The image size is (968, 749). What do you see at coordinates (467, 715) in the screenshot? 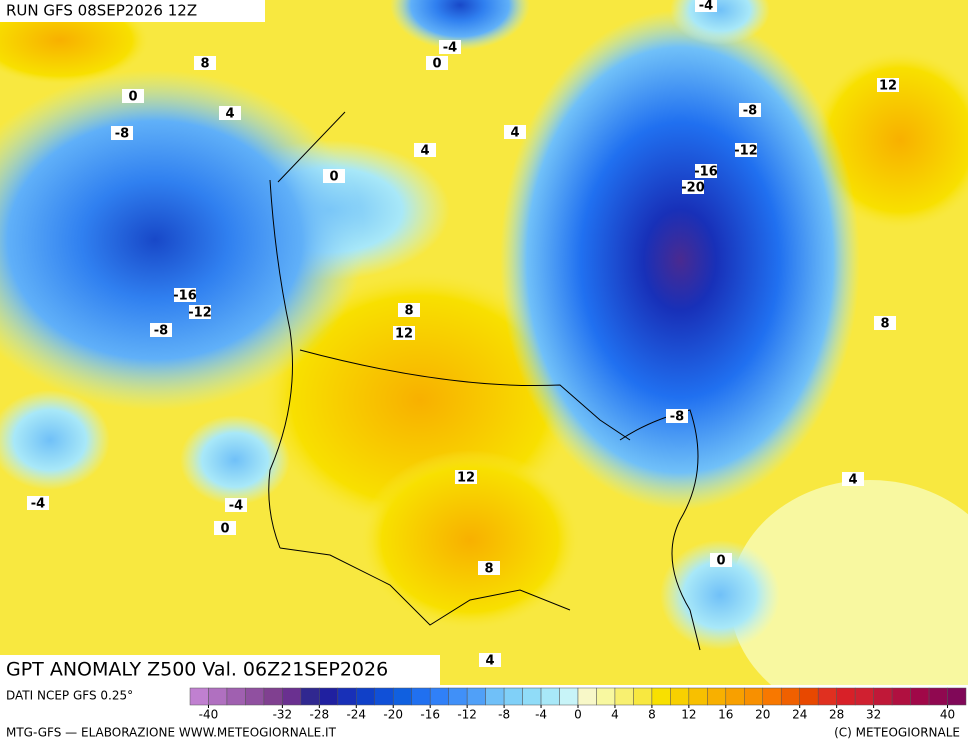
I see `tick-label: -12` at bounding box center [467, 715].